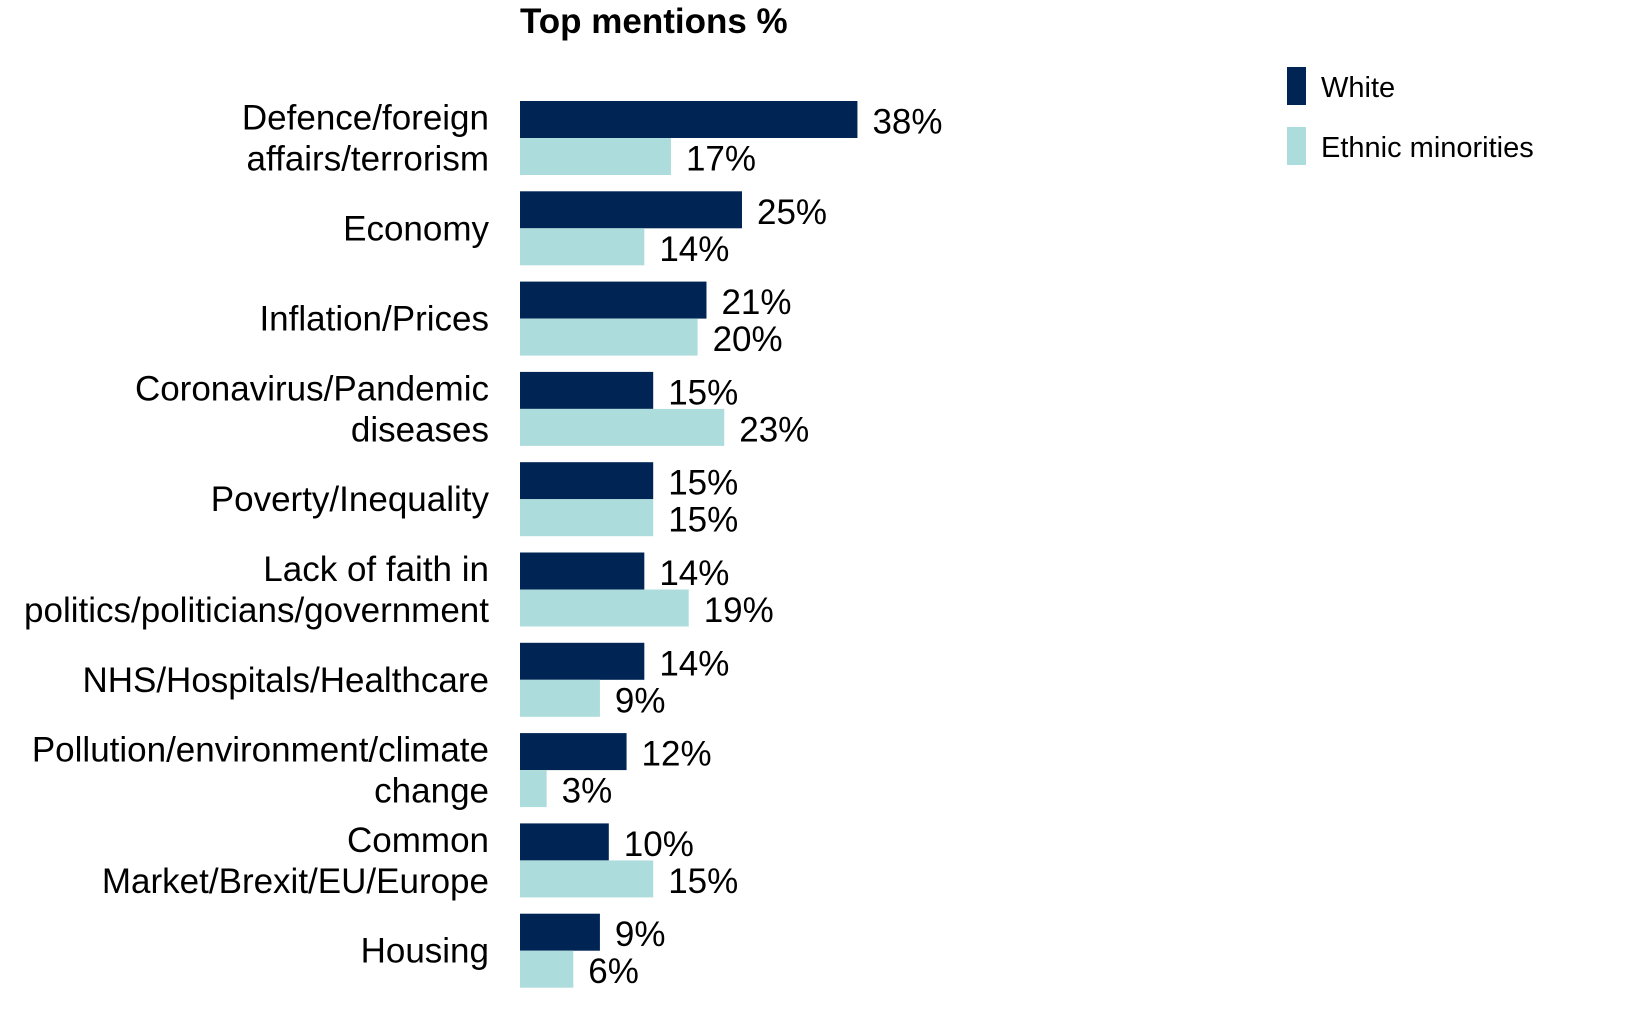  I want to click on category-label-line: Poverty/Inequality, so click(350, 499).